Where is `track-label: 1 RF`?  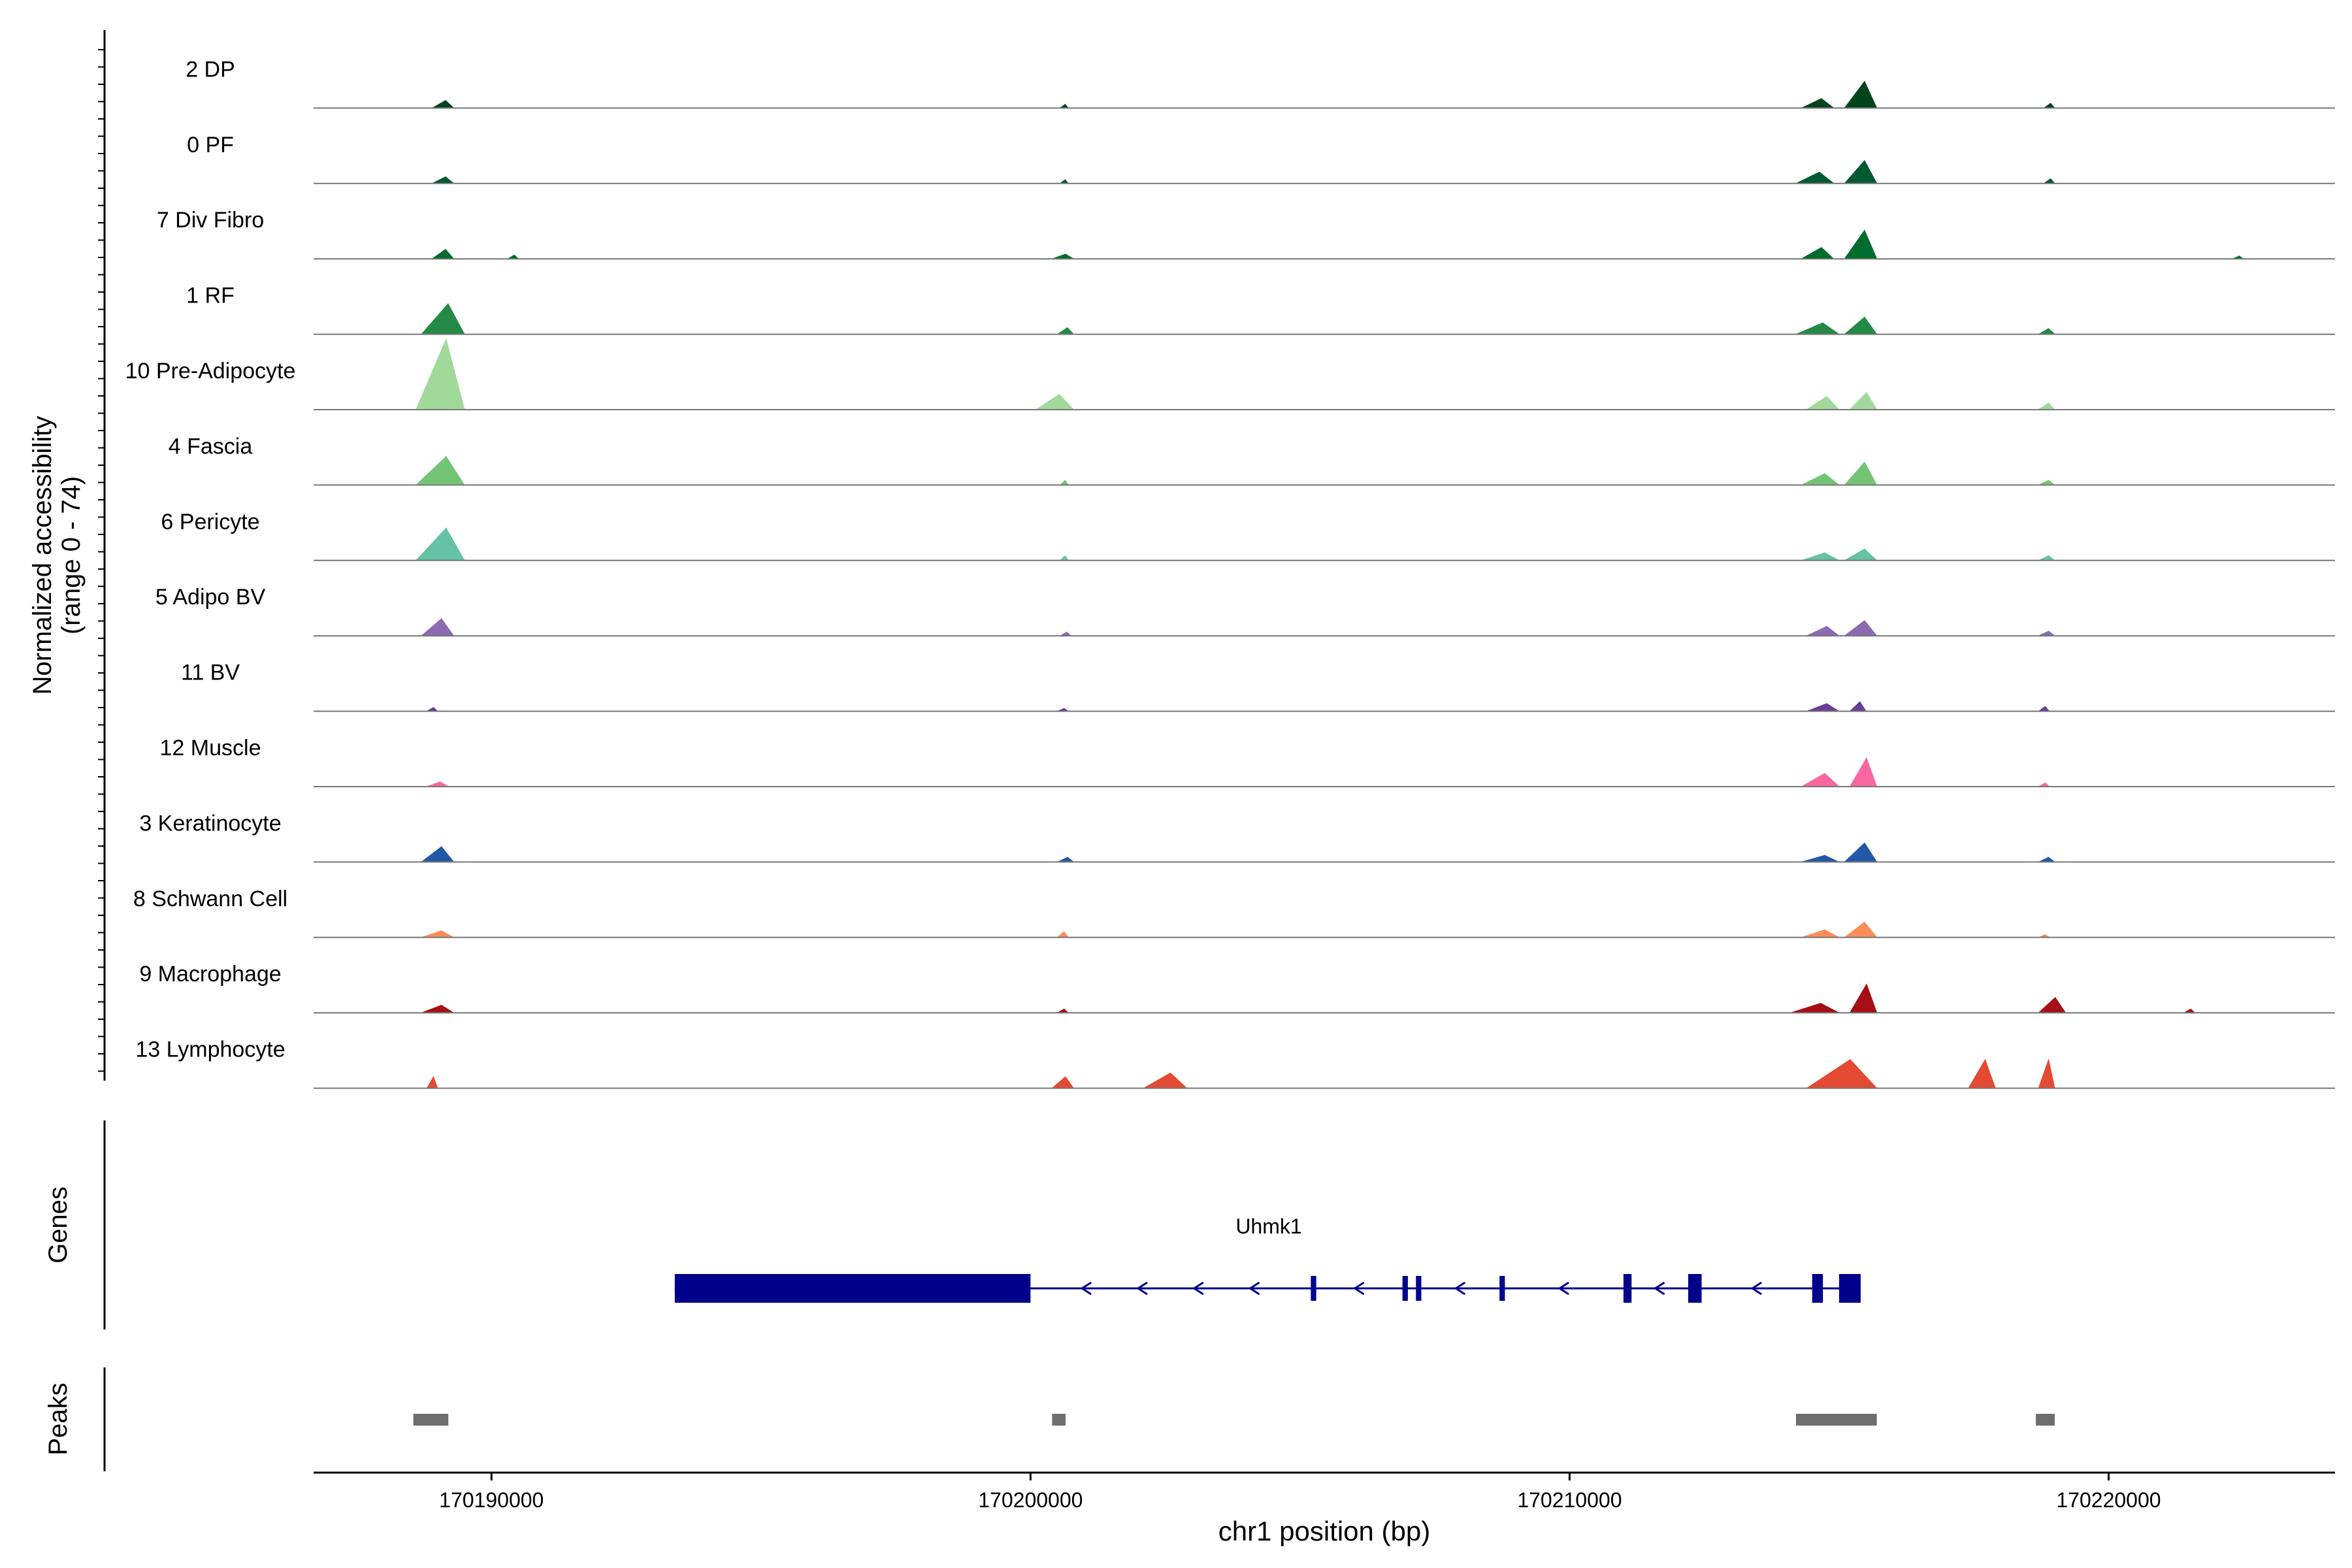 track-label: 1 RF is located at coordinates (210, 296).